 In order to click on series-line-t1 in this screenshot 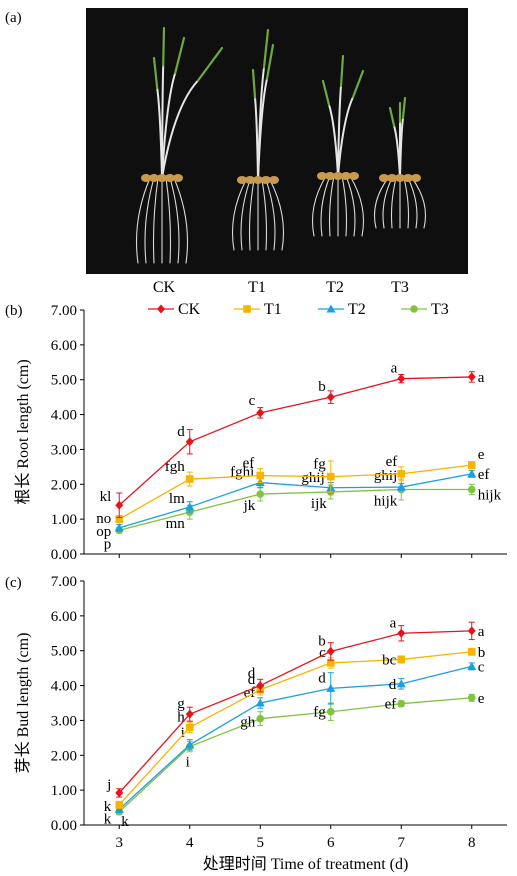, I will do `click(295, 728)`.